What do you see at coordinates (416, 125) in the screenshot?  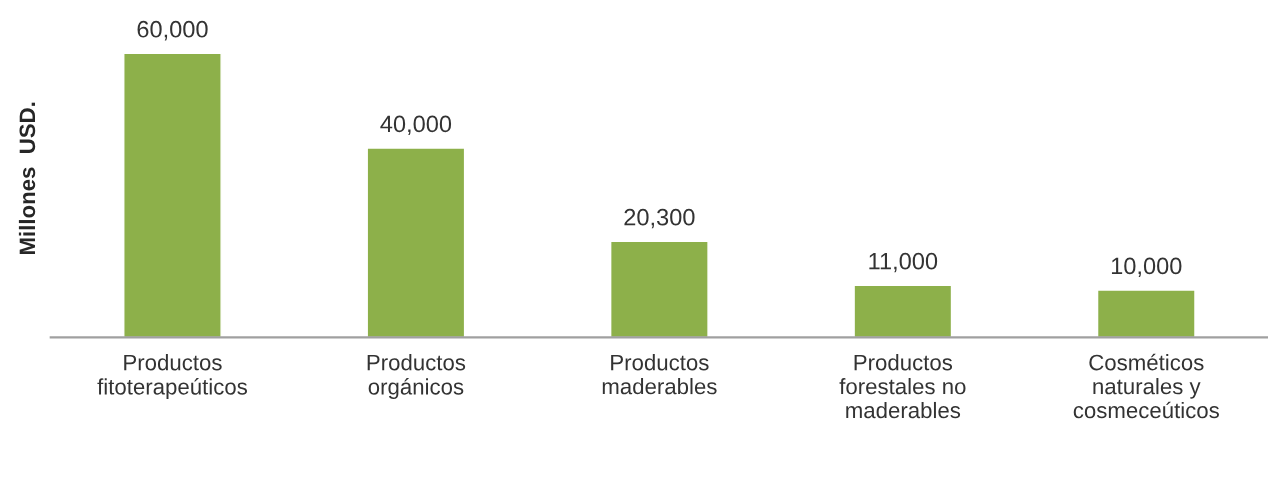 I see `data-label: 40,000` at bounding box center [416, 125].